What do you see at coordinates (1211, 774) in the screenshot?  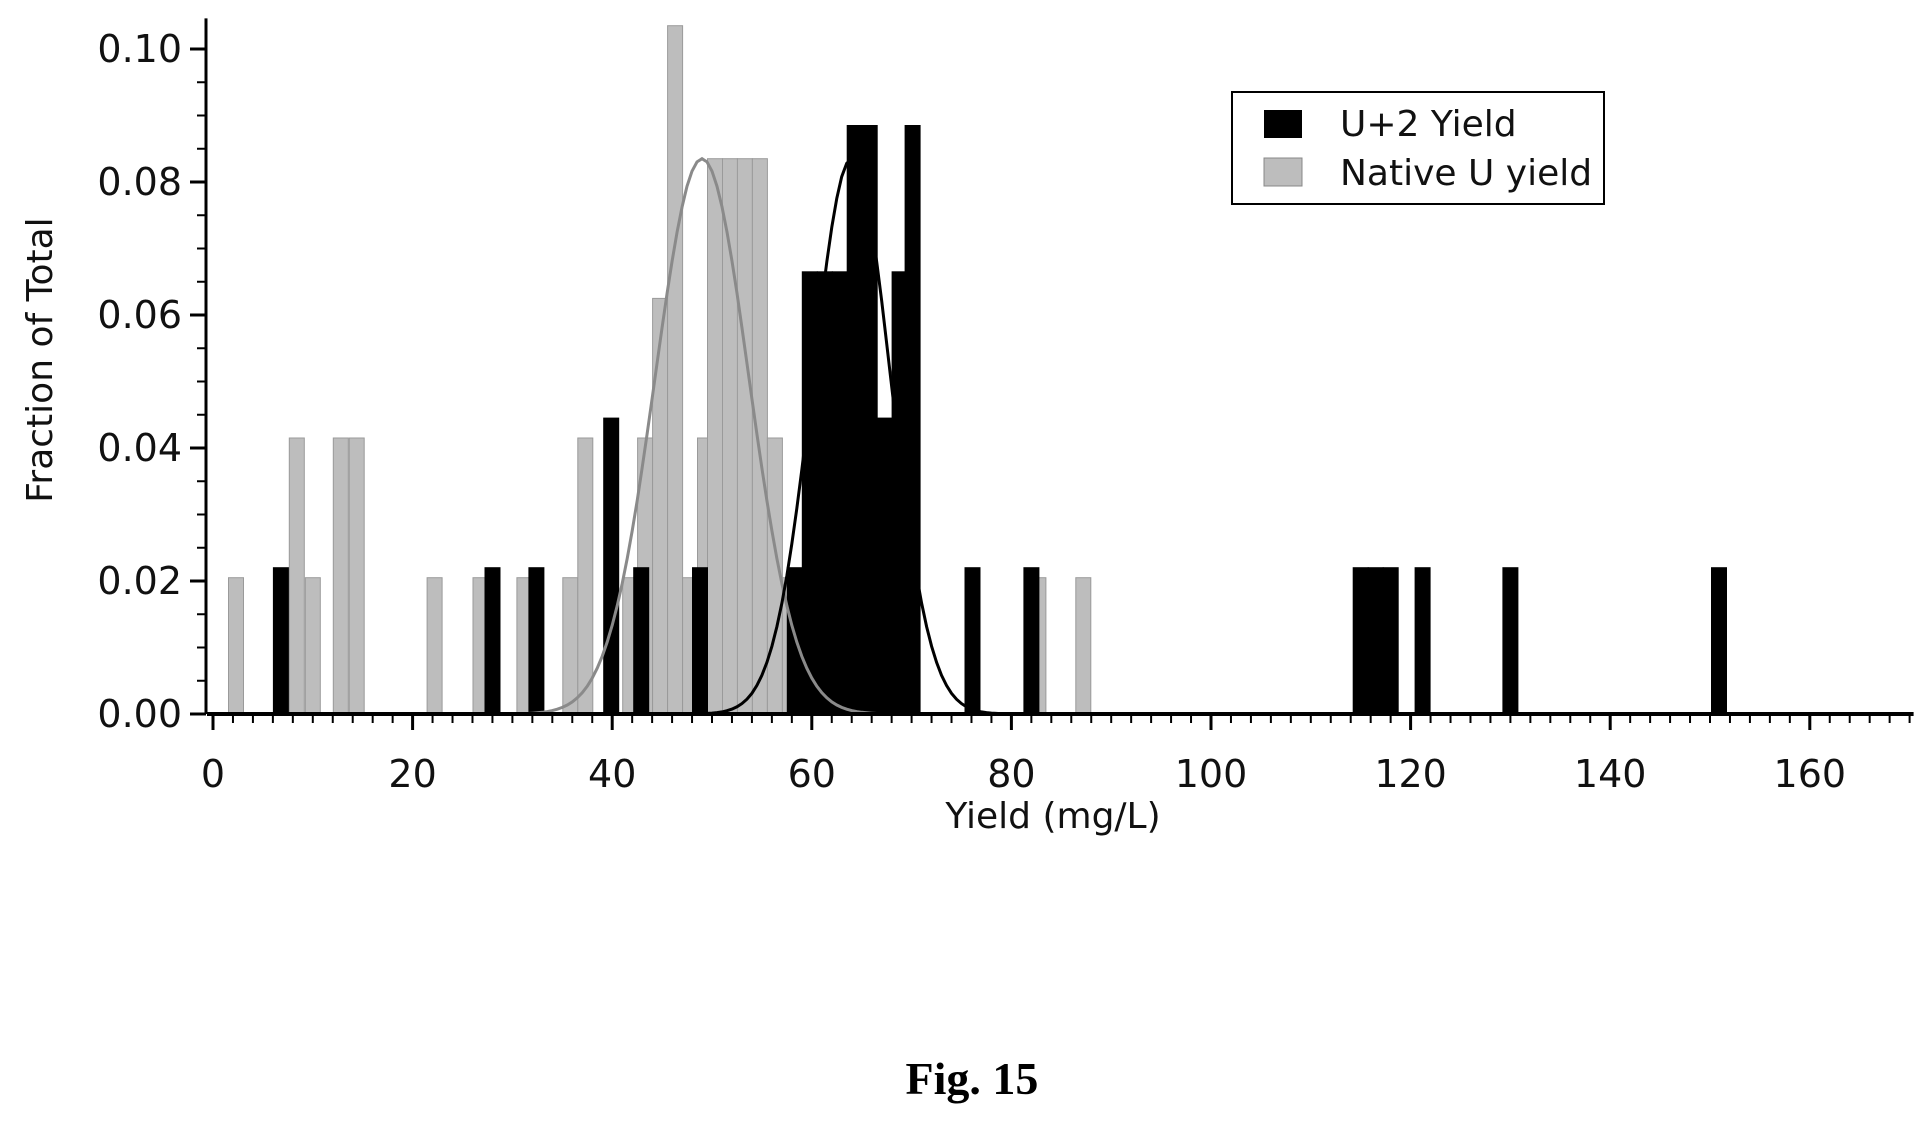 I see `x-tick-label: 100` at bounding box center [1211, 774].